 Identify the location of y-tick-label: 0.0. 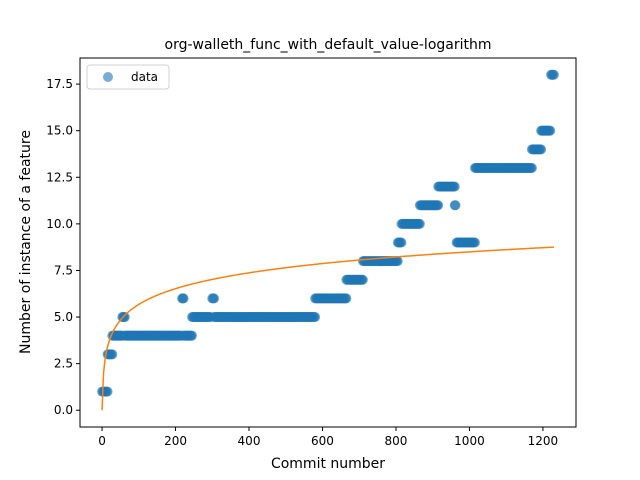
(63, 410).